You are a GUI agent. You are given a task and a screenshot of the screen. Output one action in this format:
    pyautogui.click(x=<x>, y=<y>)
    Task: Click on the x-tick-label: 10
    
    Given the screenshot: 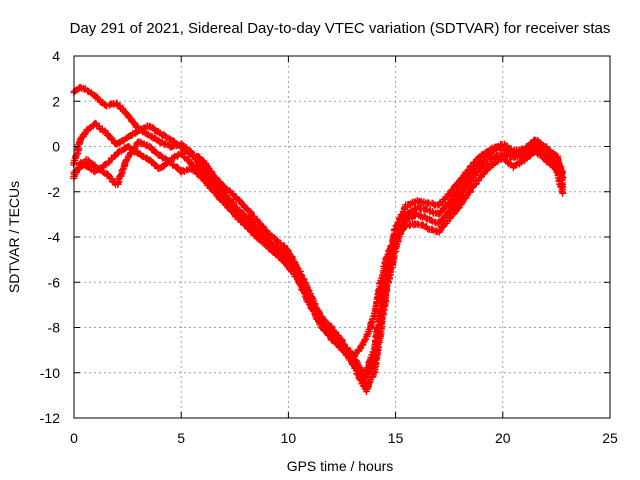 What is the action you would take?
    pyautogui.click(x=289, y=438)
    